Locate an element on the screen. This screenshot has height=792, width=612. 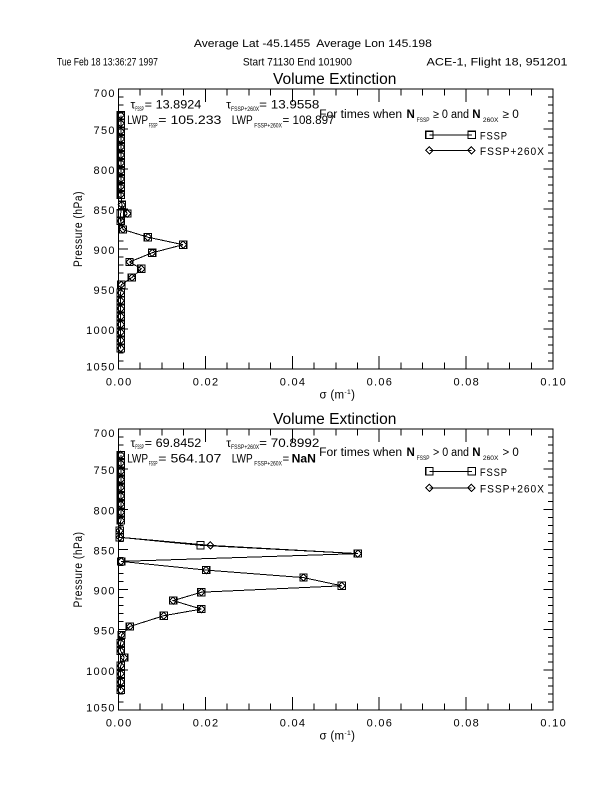
svg-text: = 69.8452 is located at coordinates (173, 444).